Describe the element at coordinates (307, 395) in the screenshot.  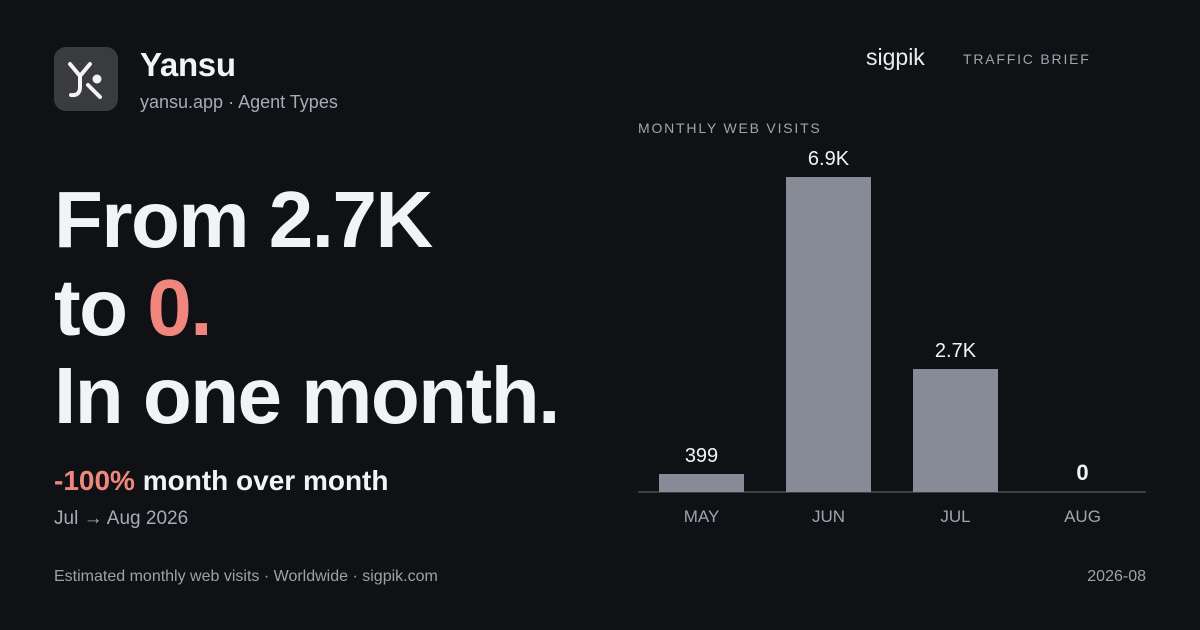
I see `headline-line-3: In one month.` at that location.